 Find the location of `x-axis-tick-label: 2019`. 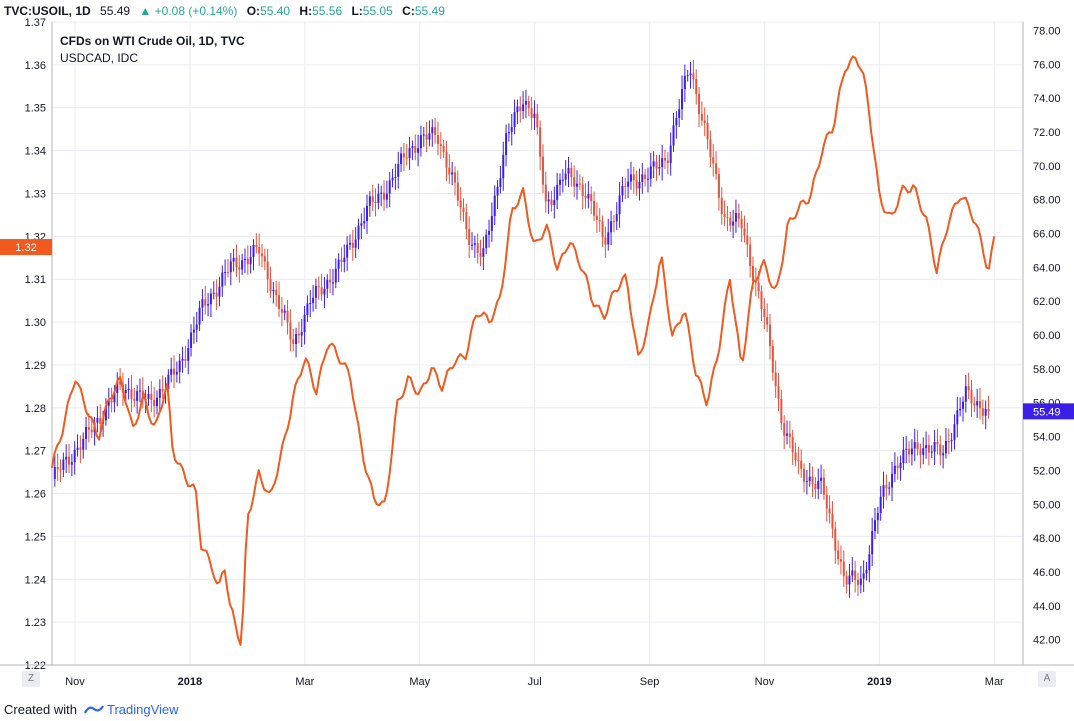

x-axis-tick-label: 2019 is located at coordinates (879, 682).